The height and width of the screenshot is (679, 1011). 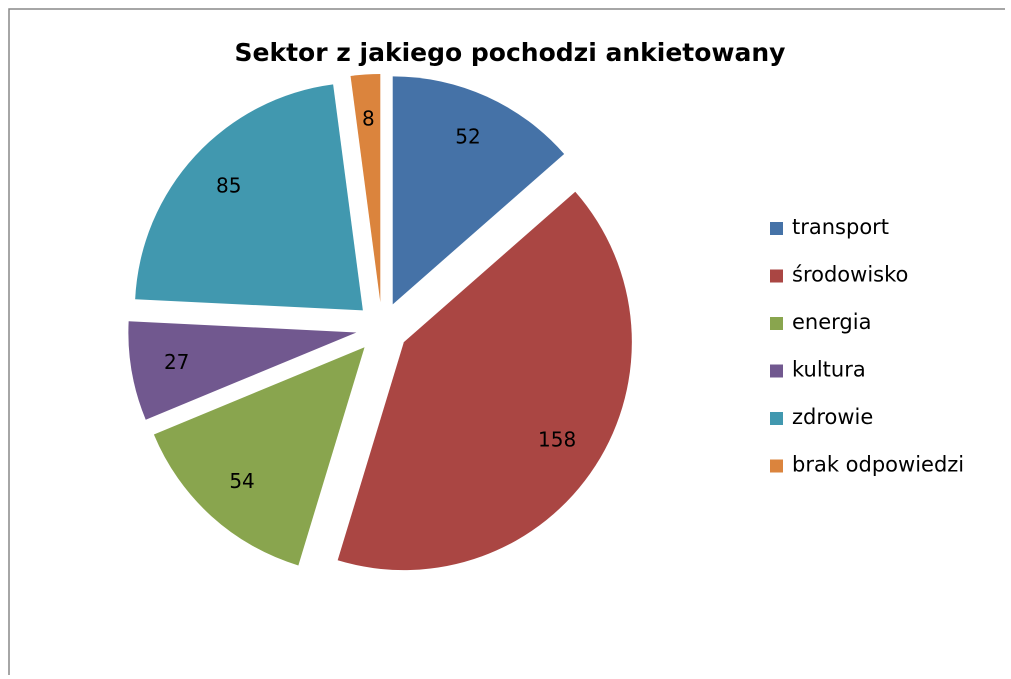 I want to click on data-label: 85, so click(x=228, y=185).